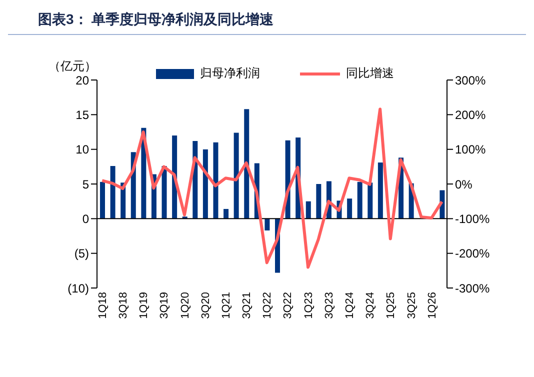 The image size is (534, 377). I want to click on legend-label: 同比增速, so click(370, 73).